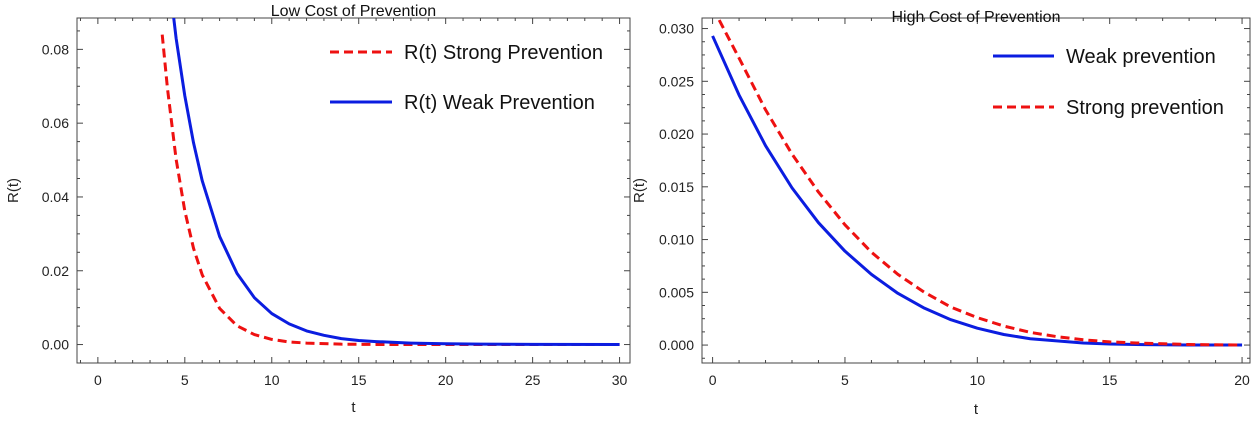  What do you see at coordinates (55, 49) in the screenshot?
I see `y-tick-label: 0.08` at bounding box center [55, 49].